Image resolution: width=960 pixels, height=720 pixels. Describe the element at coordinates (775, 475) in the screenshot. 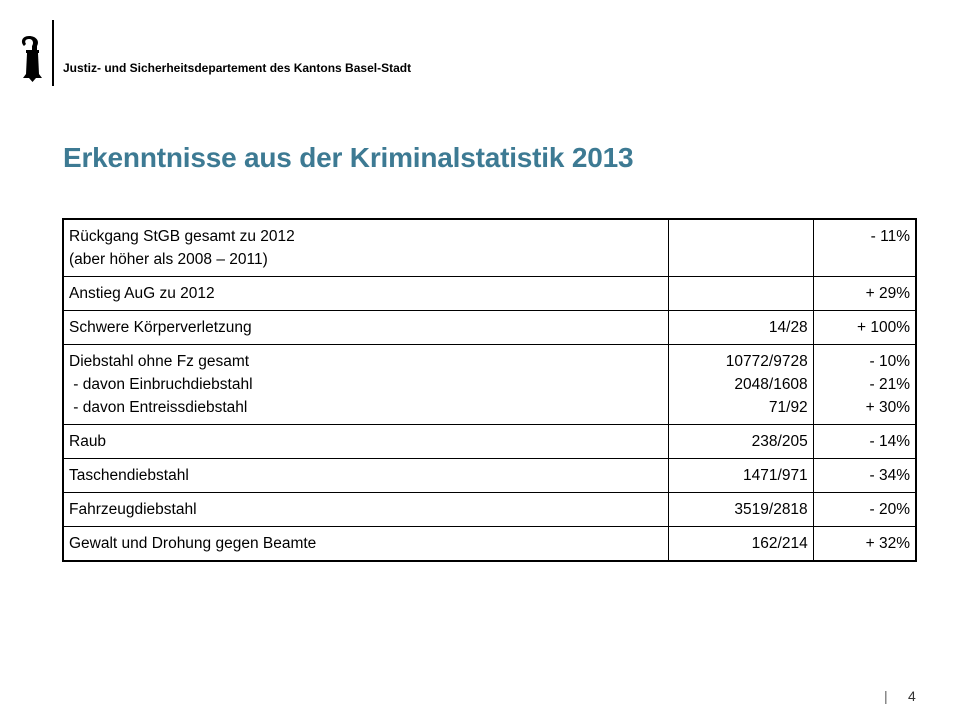

I see `row-counts-line: 1471/971` at that location.